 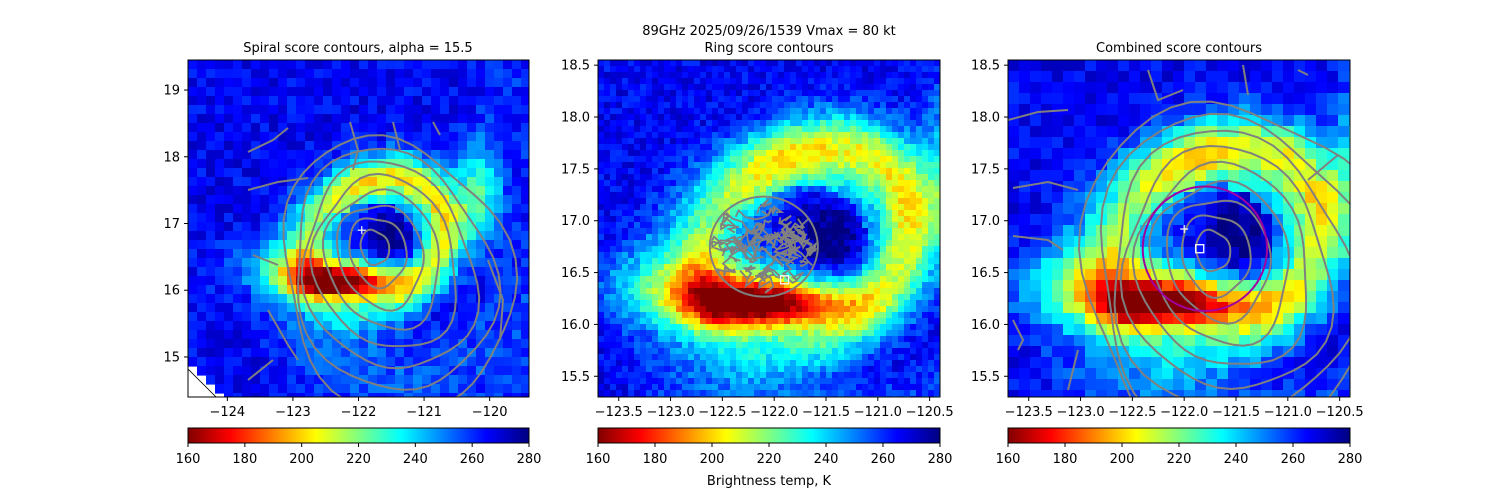 What do you see at coordinates (940, 459) in the screenshot?
I see `colorbar-tick-label: 280` at bounding box center [940, 459].